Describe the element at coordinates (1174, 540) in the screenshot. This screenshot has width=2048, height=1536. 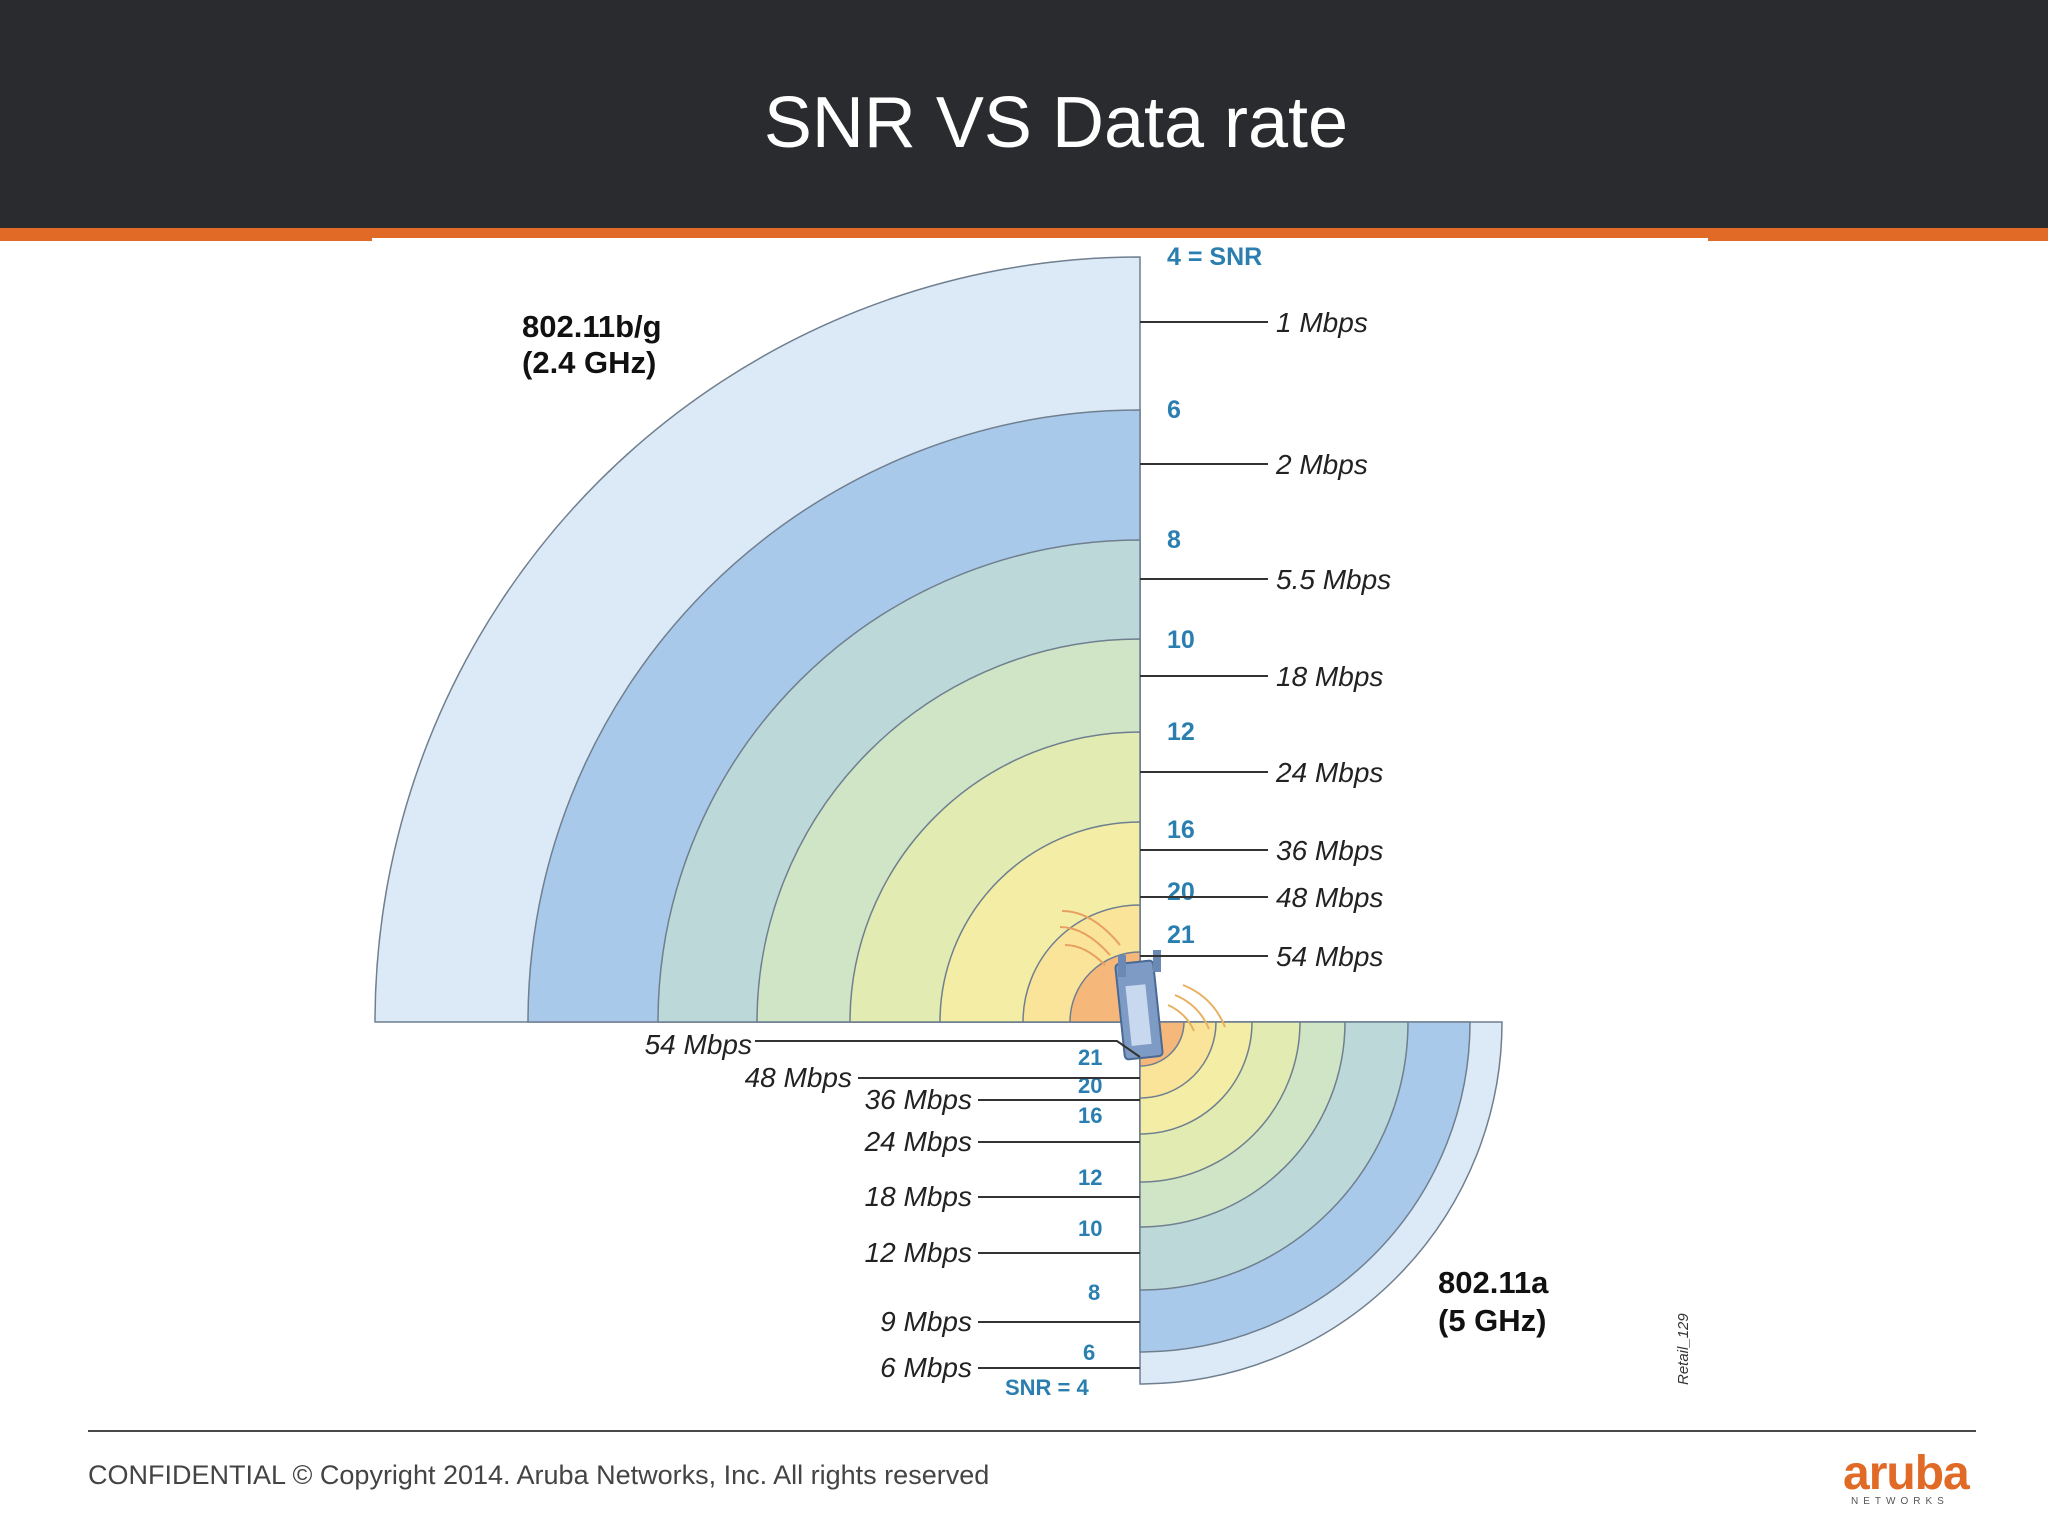
I see `bg-snr-label: 8` at that location.